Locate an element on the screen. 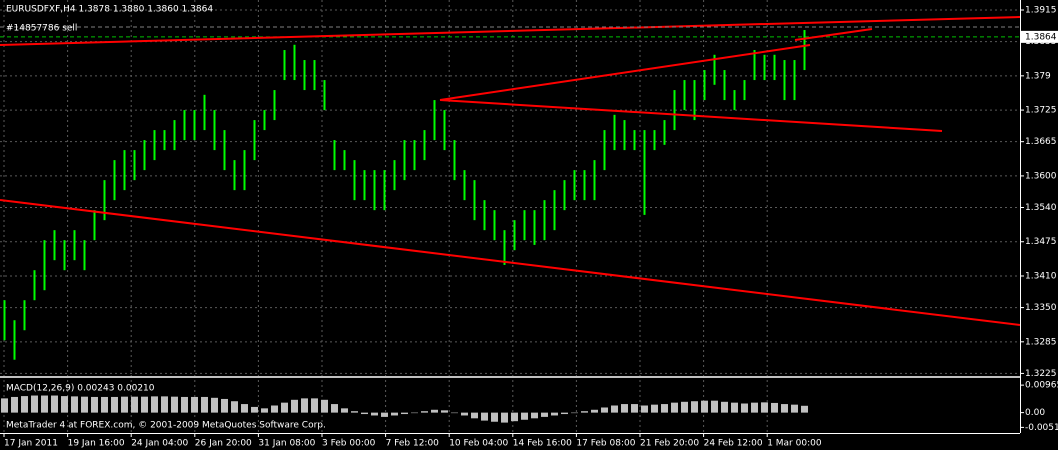 This screenshot has height=450, width=1058. x-tick-label: 24 Jan 04:00 is located at coordinates (159, 444).